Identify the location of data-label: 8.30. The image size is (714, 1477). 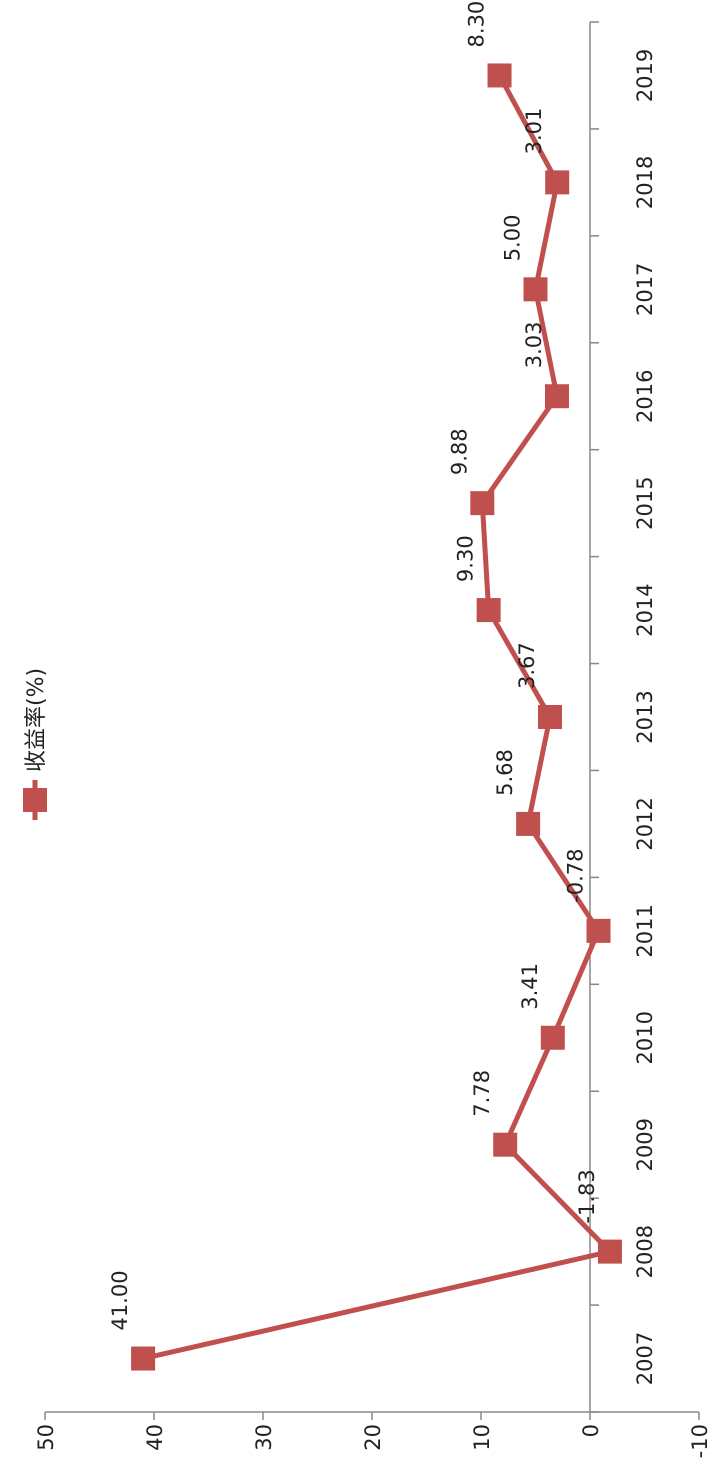
(477, 24).